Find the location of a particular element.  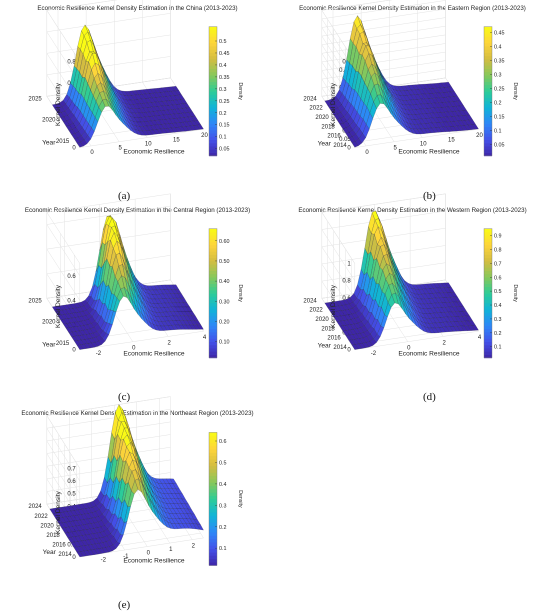

colorbar-tick-label: 0.7 is located at coordinates (498, 264).